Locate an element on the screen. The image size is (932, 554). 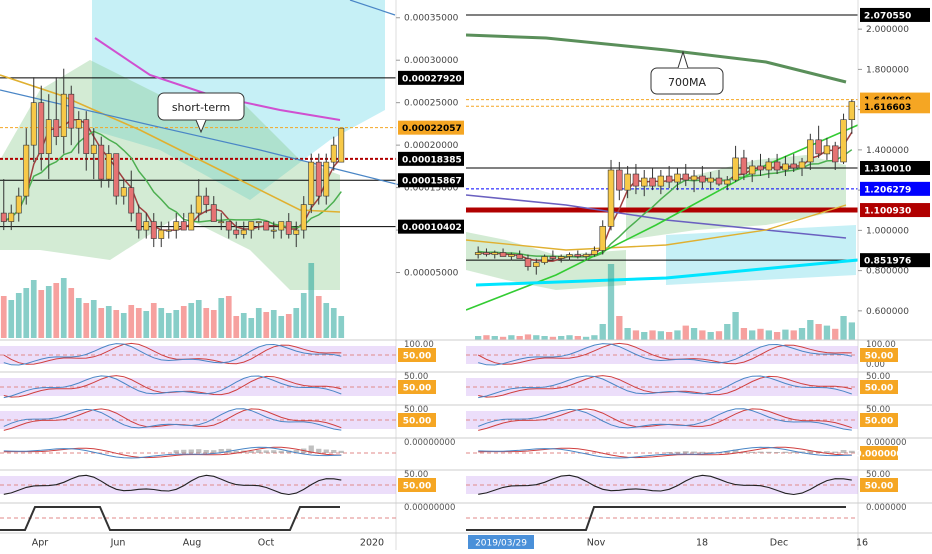
price-tick-label: 0.800000 is located at coordinates (887, 272).